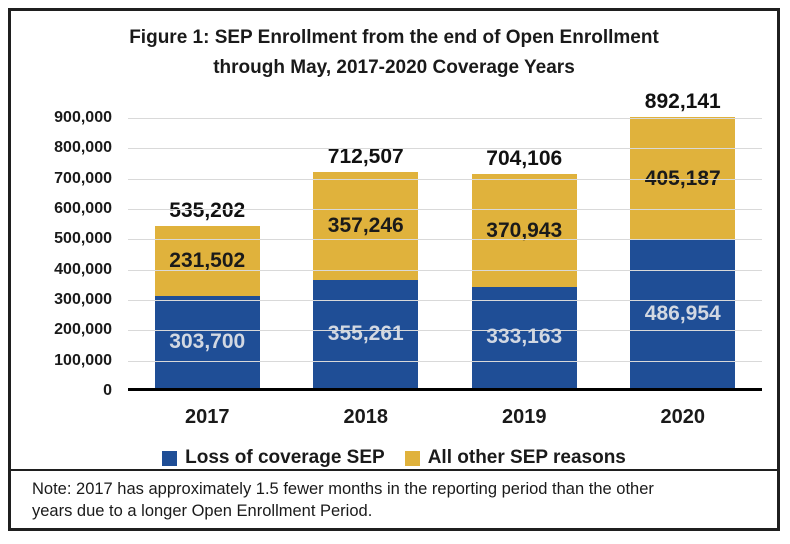 Image resolution: width=790 pixels, height=544 pixels. What do you see at coordinates (526, 457) in the screenshot?
I see `legend-label: All other SEP reasons` at bounding box center [526, 457].